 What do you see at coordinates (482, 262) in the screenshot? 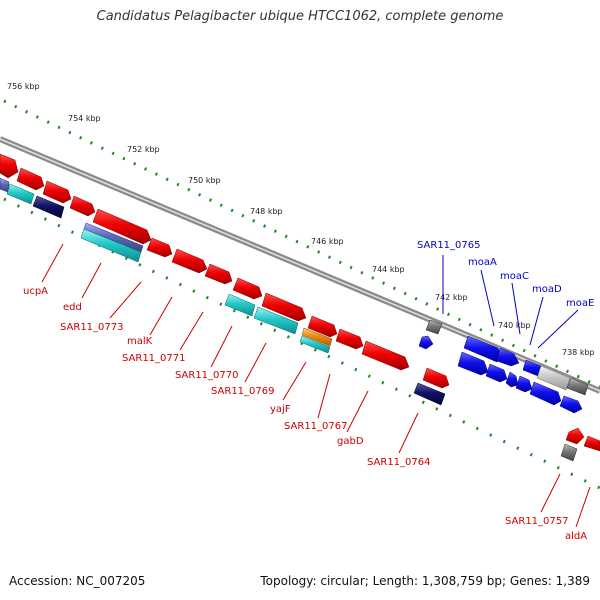
I see `gene-label: moaA` at bounding box center [482, 262].